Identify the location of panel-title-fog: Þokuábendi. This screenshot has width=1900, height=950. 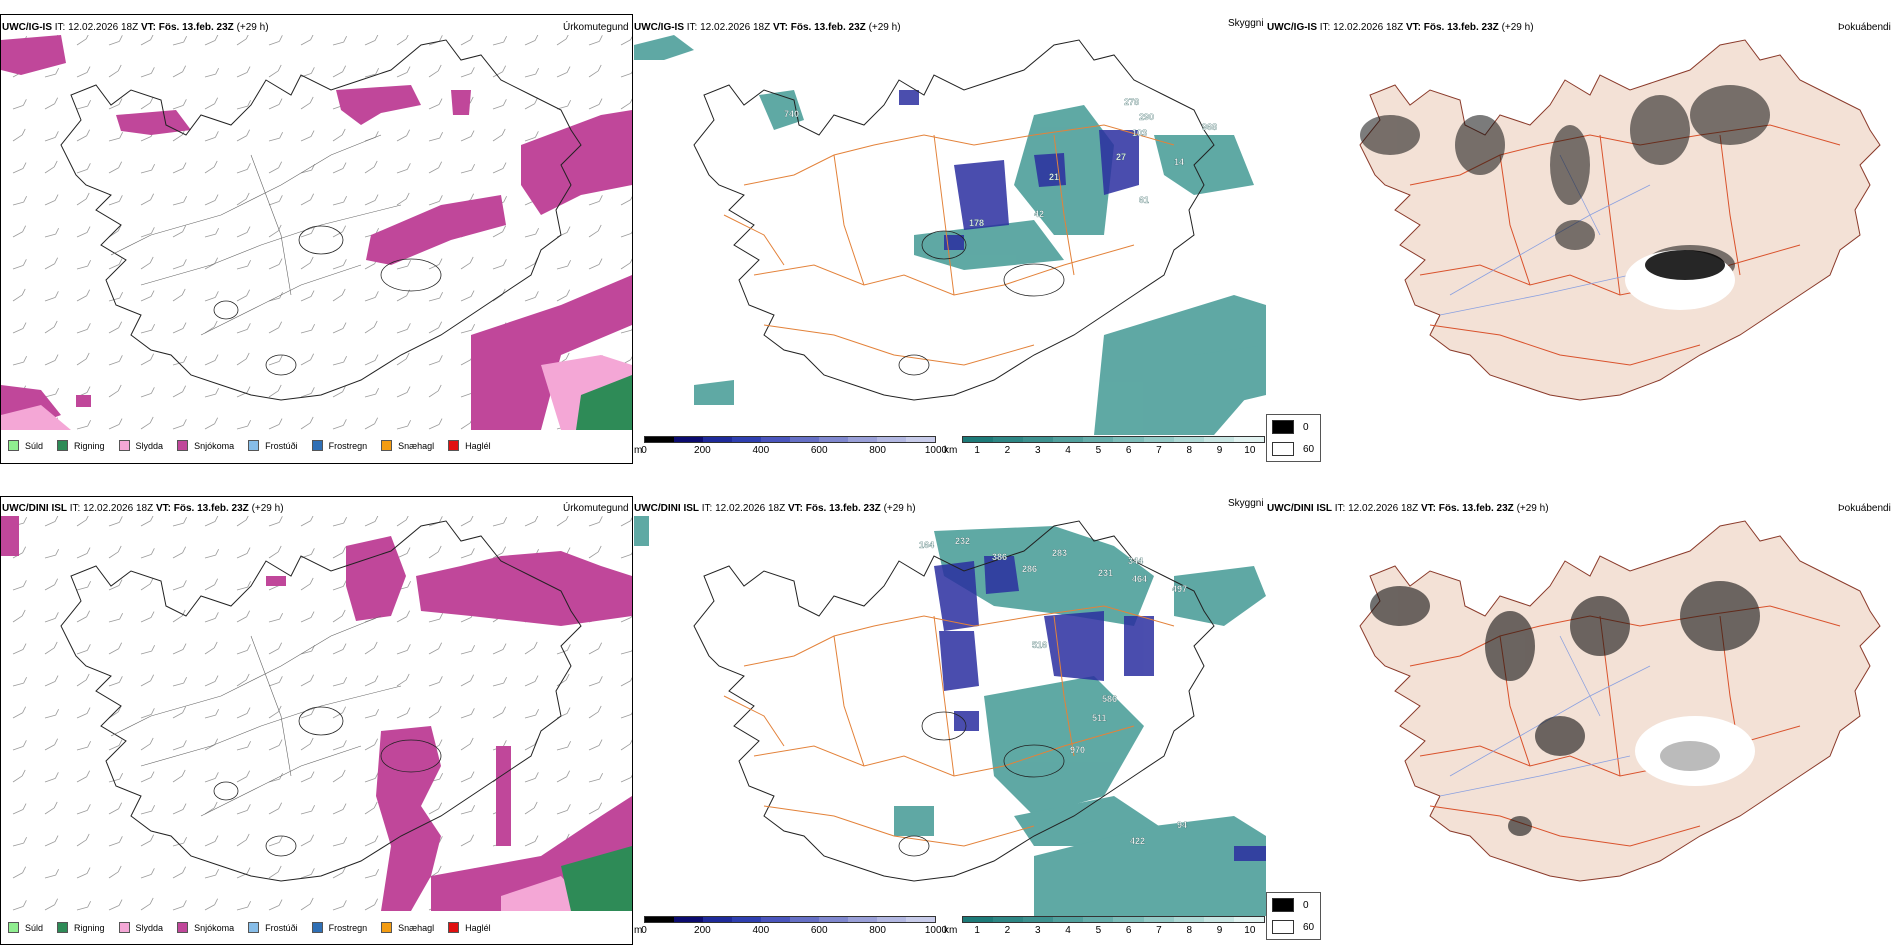
(1864, 508).